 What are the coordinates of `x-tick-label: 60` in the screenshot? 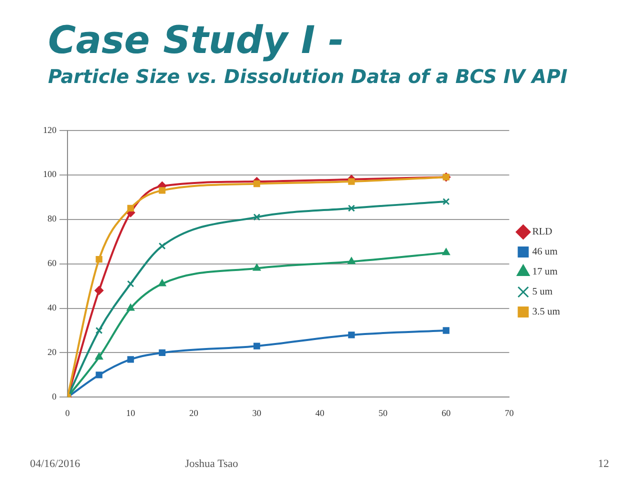 It's located at (447, 413).